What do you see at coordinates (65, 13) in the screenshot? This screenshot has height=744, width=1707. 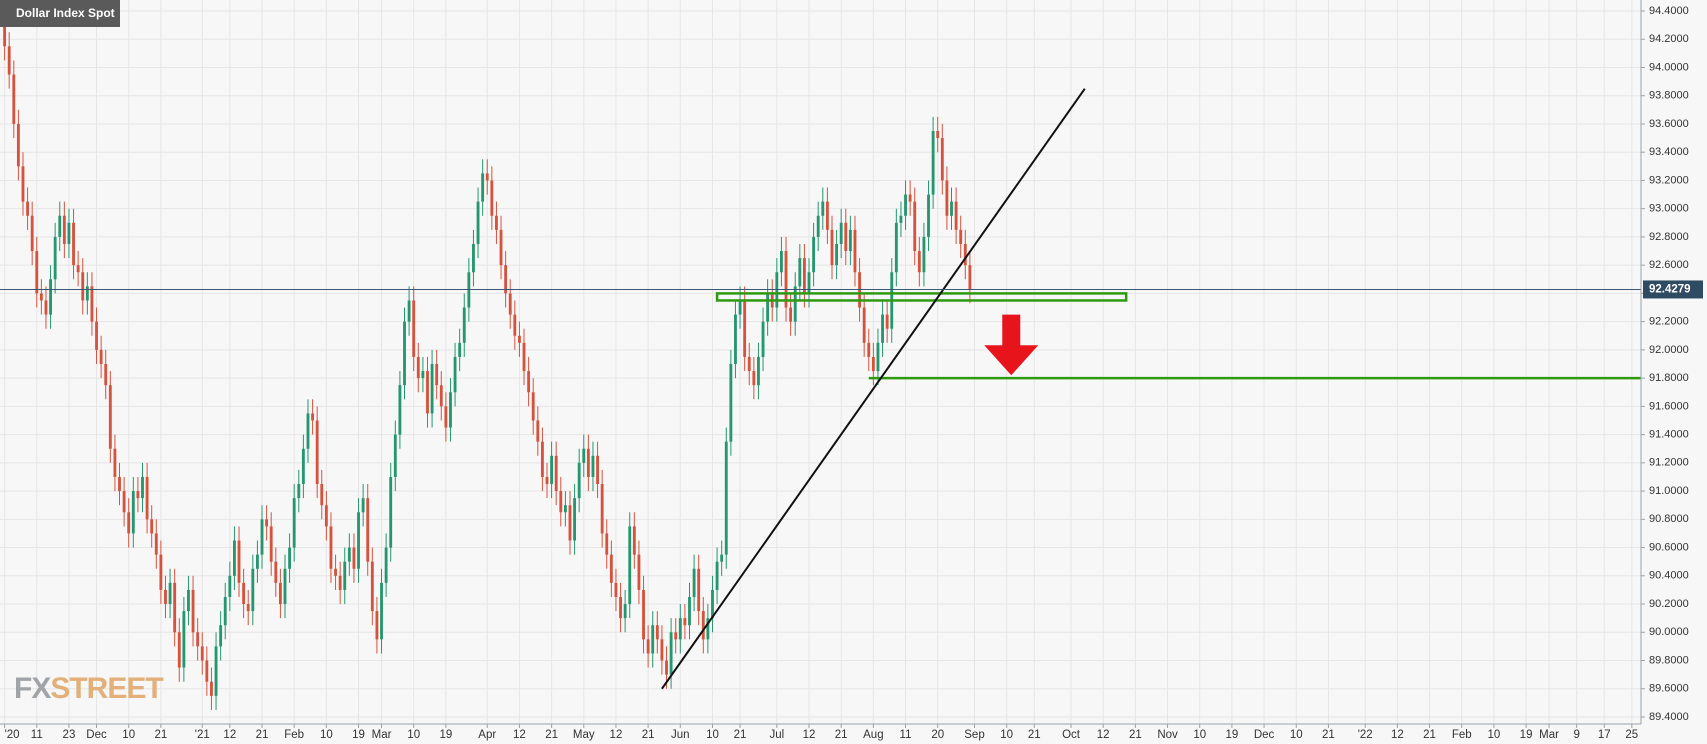 I see `chart-title: Dollar Index Spot` at bounding box center [65, 13].